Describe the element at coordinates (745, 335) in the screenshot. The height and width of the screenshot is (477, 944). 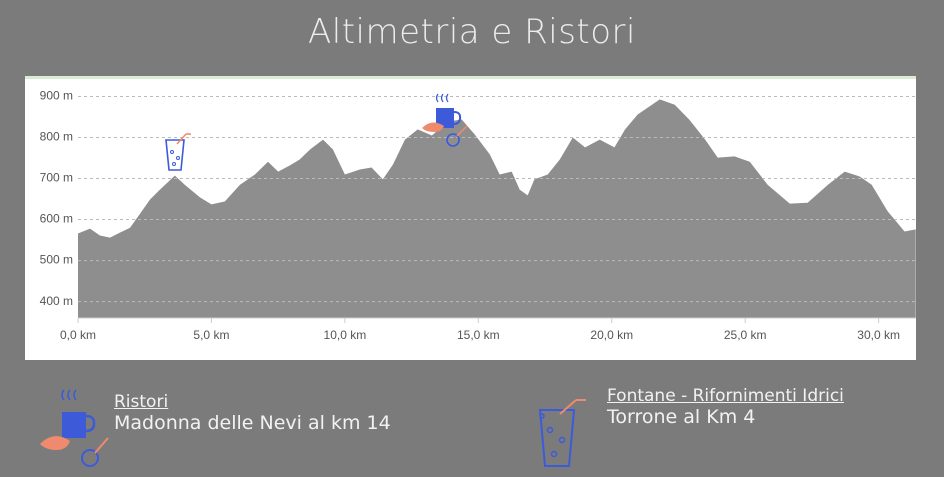
I see `x-tick-label: 25,0 km` at that location.